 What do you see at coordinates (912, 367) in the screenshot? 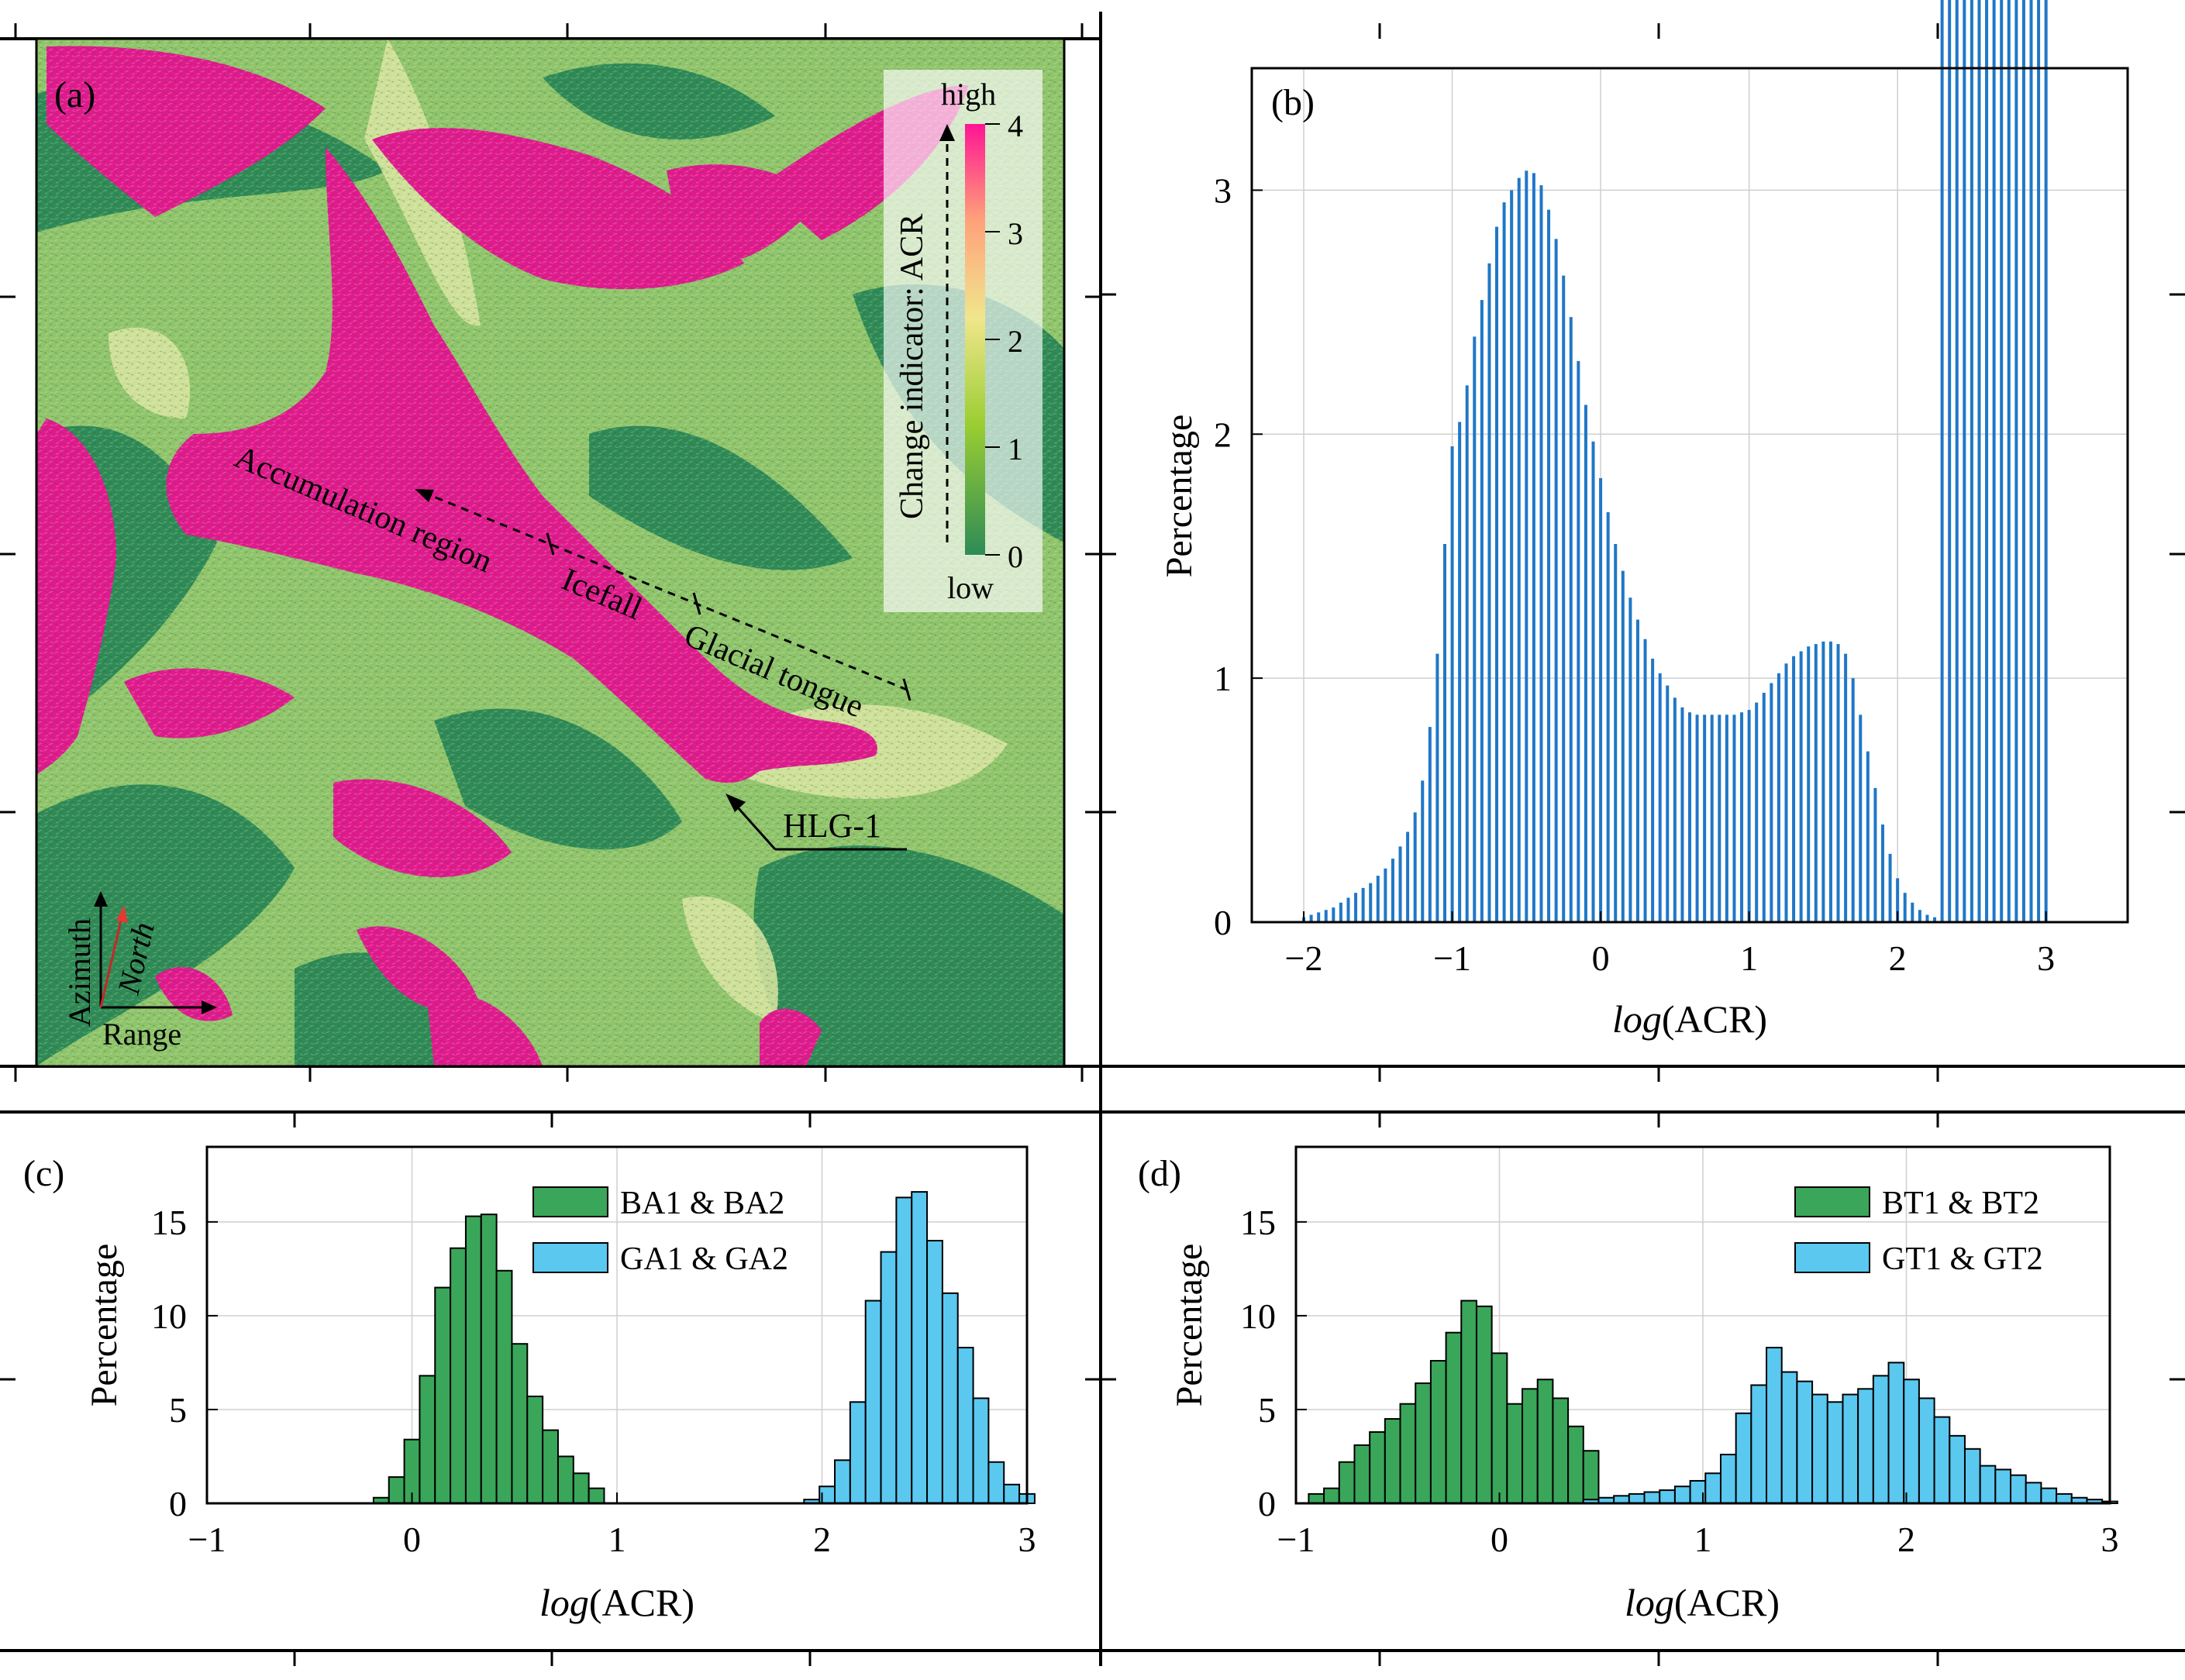
I see `colorbar-title: Change indicator: ACR` at bounding box center [912, 367].